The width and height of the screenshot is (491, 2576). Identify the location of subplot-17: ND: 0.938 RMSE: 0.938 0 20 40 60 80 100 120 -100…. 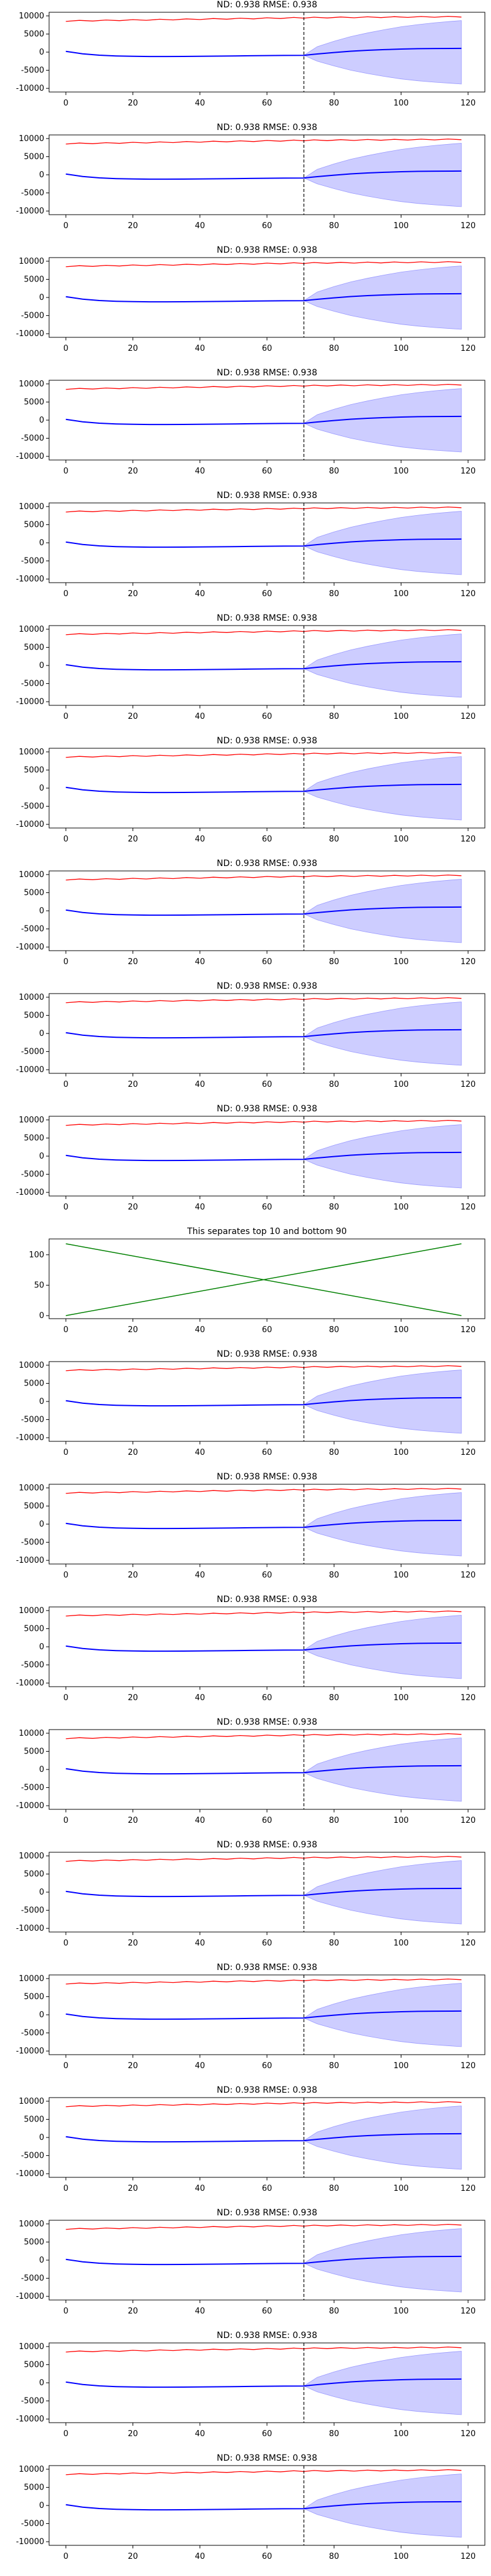
(251, 2139).